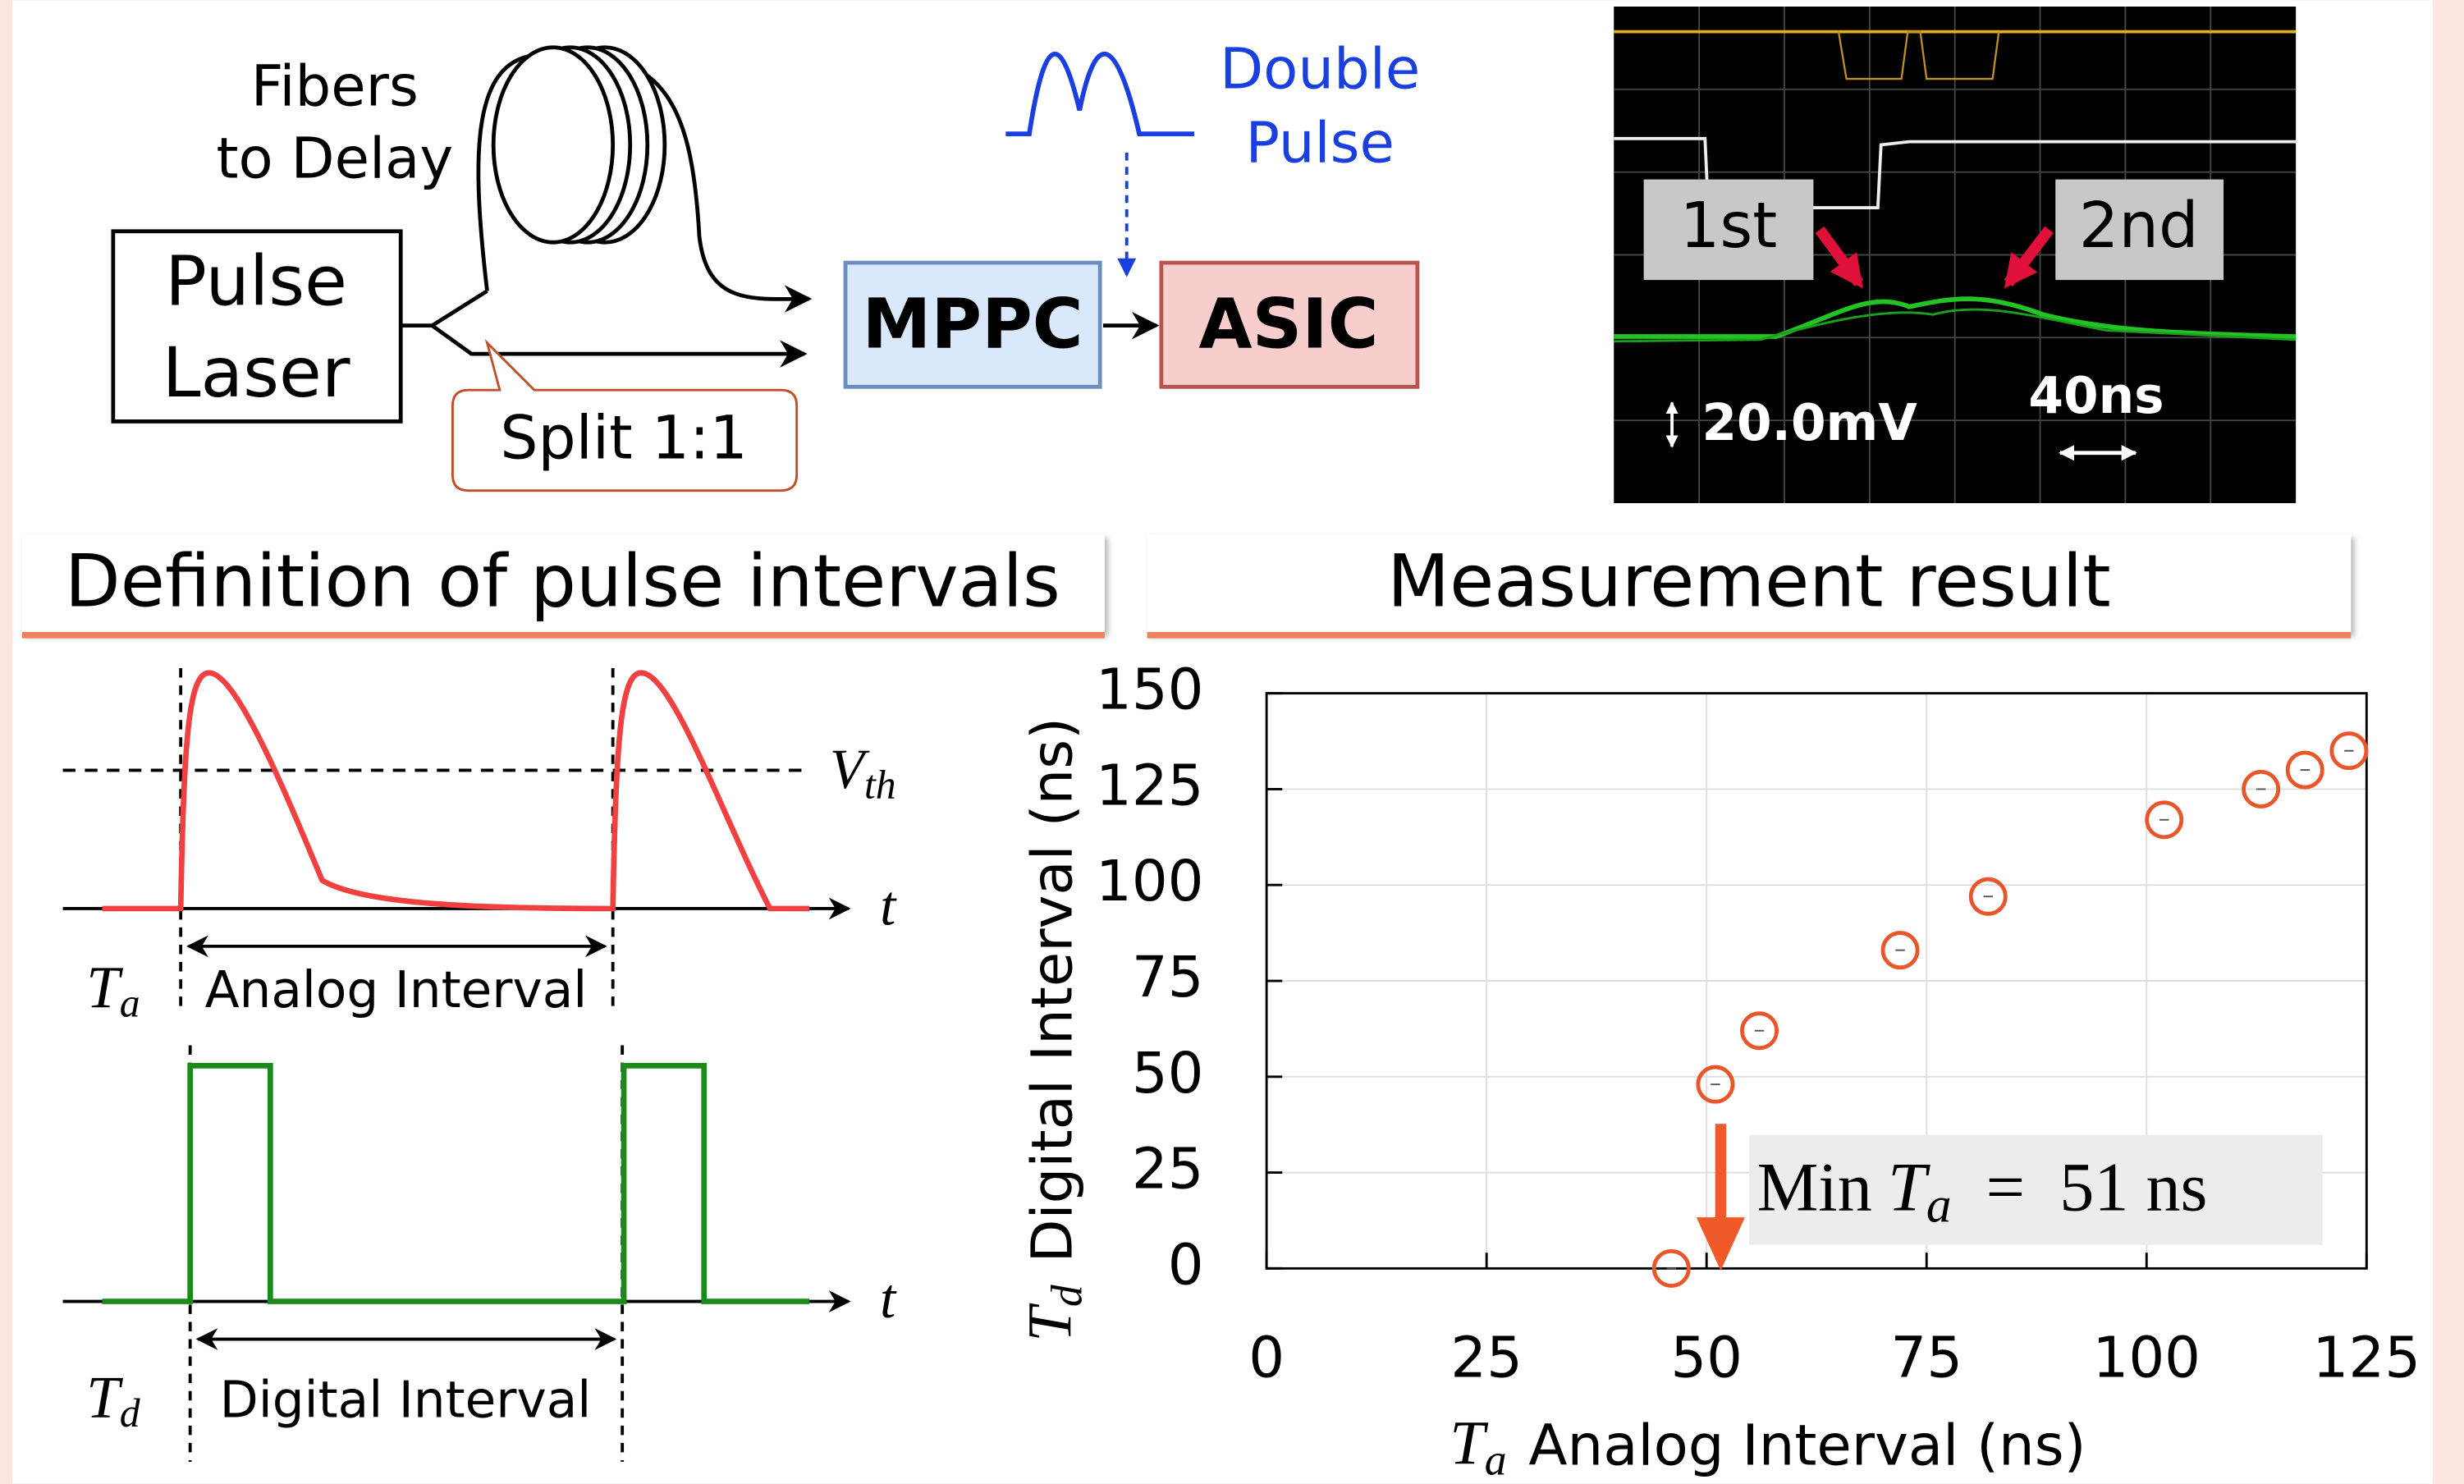  I want to click on x-tick-label: 50, so click(1707, 1357).